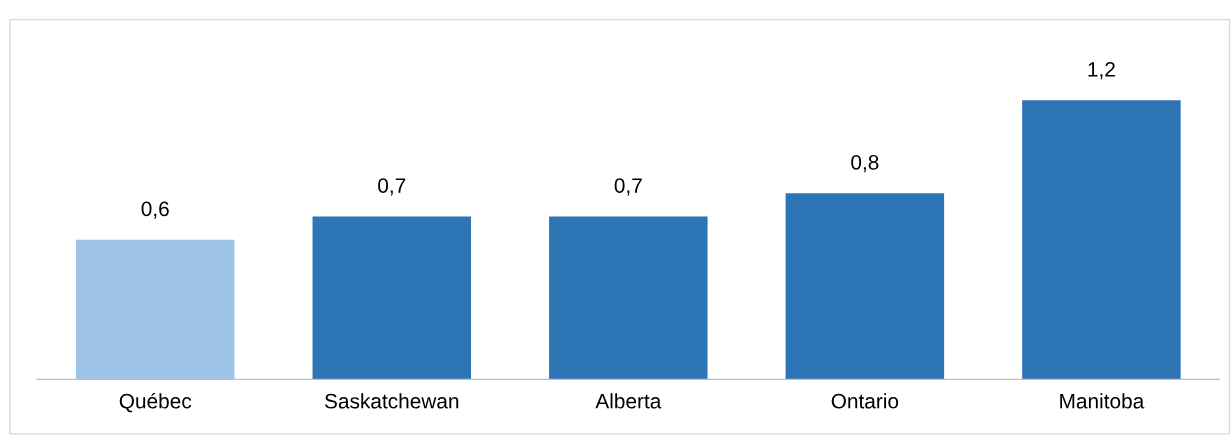 The width and height of the screenshot is (1232, 436). What do you see at coordinates (155, 402) in the screenshot?
I see `x-tick-label: Québec` at bounding box center [155, 402].